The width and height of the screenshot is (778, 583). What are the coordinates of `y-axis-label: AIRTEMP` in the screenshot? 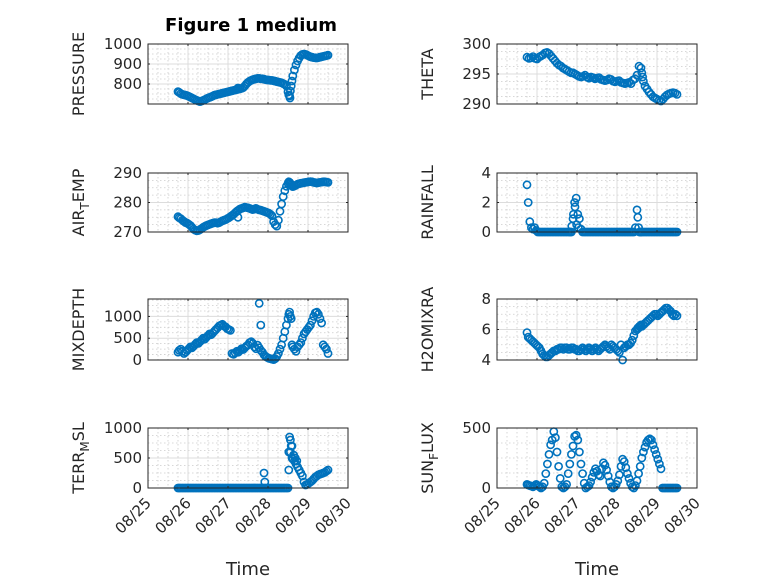 It's located at (80, 202).